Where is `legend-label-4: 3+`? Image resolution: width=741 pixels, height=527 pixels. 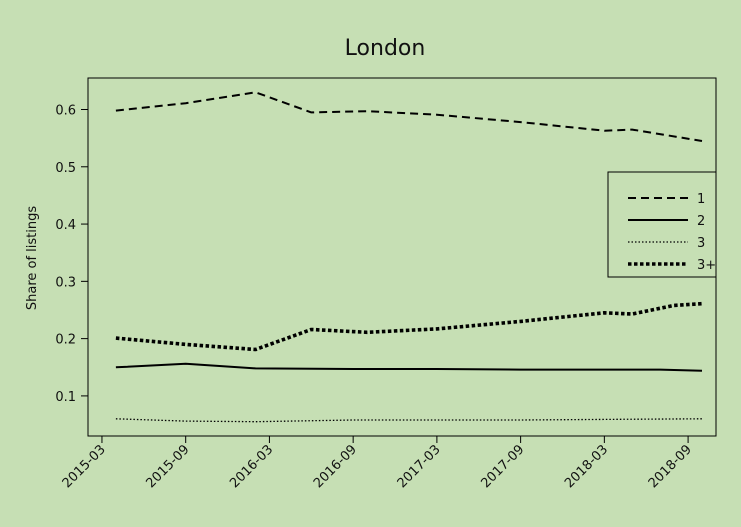
legend-label-4: 3+ is located at coordinates (706, 265).